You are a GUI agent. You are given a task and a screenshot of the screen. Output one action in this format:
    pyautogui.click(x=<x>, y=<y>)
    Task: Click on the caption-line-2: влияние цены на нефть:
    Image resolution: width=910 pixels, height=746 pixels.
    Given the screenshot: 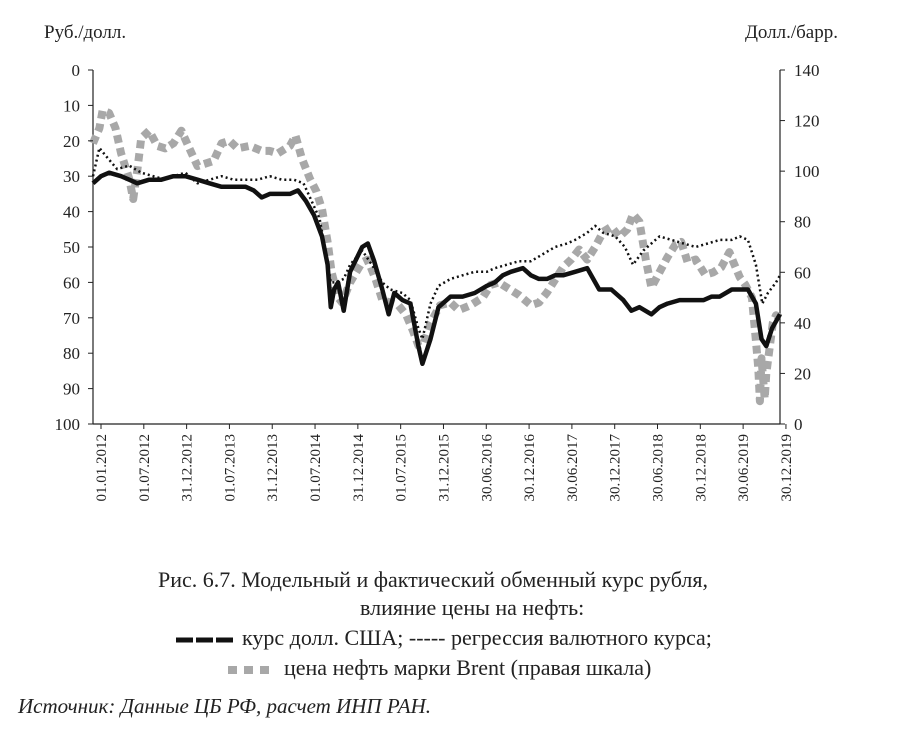 What is the action you would take?
    pyautogui.click(x=472, y=607)
    